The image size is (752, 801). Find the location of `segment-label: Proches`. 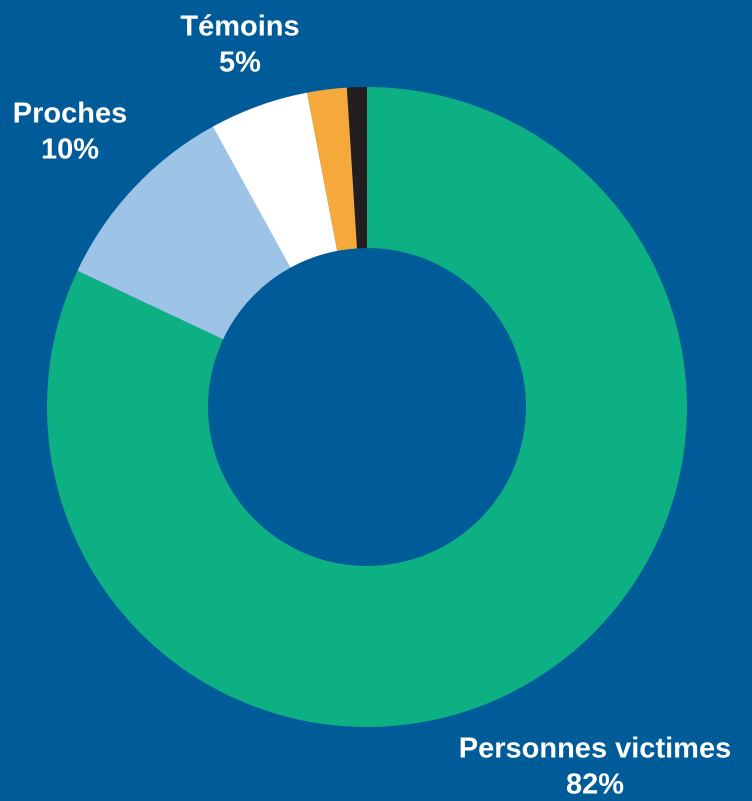

segment-label: Proches is located at coordinates (70, 114).